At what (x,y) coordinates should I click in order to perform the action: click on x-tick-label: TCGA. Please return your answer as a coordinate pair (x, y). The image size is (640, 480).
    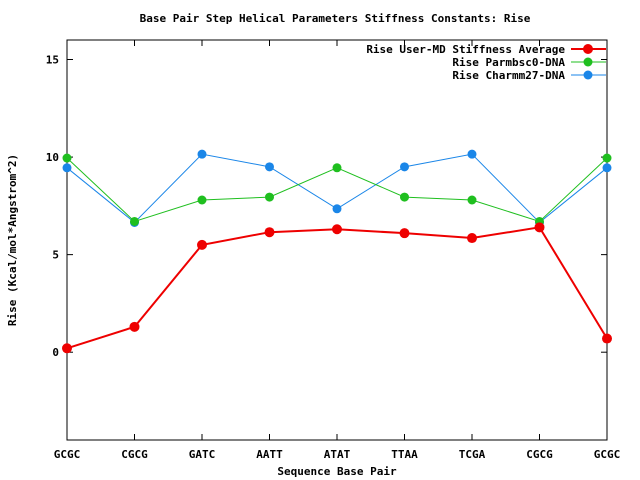
    Looking at the image, I should click on (472, 454).